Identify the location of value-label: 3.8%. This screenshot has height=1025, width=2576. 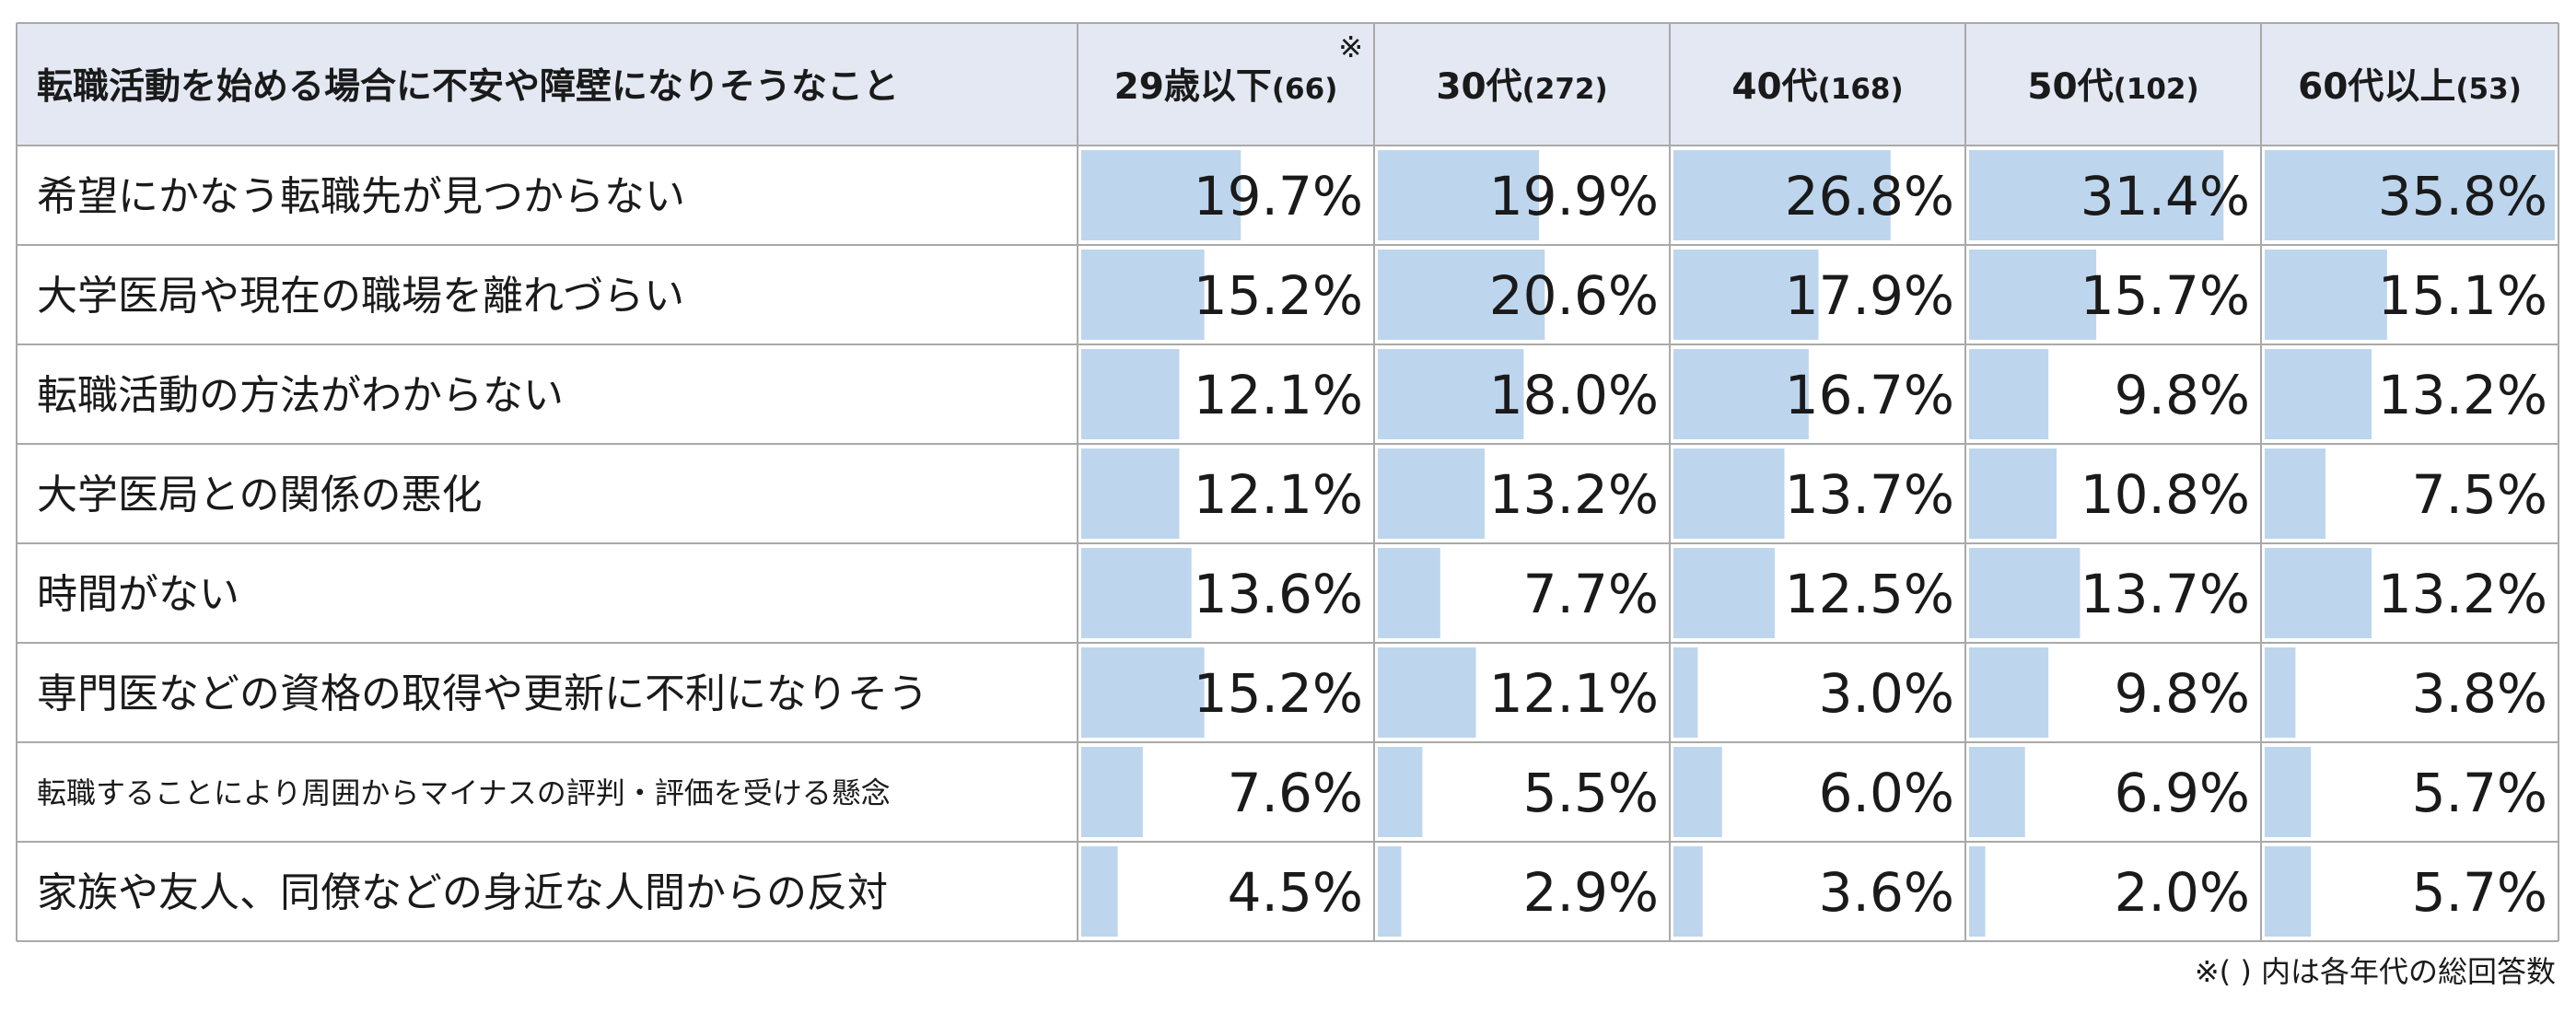
(2479, 693).